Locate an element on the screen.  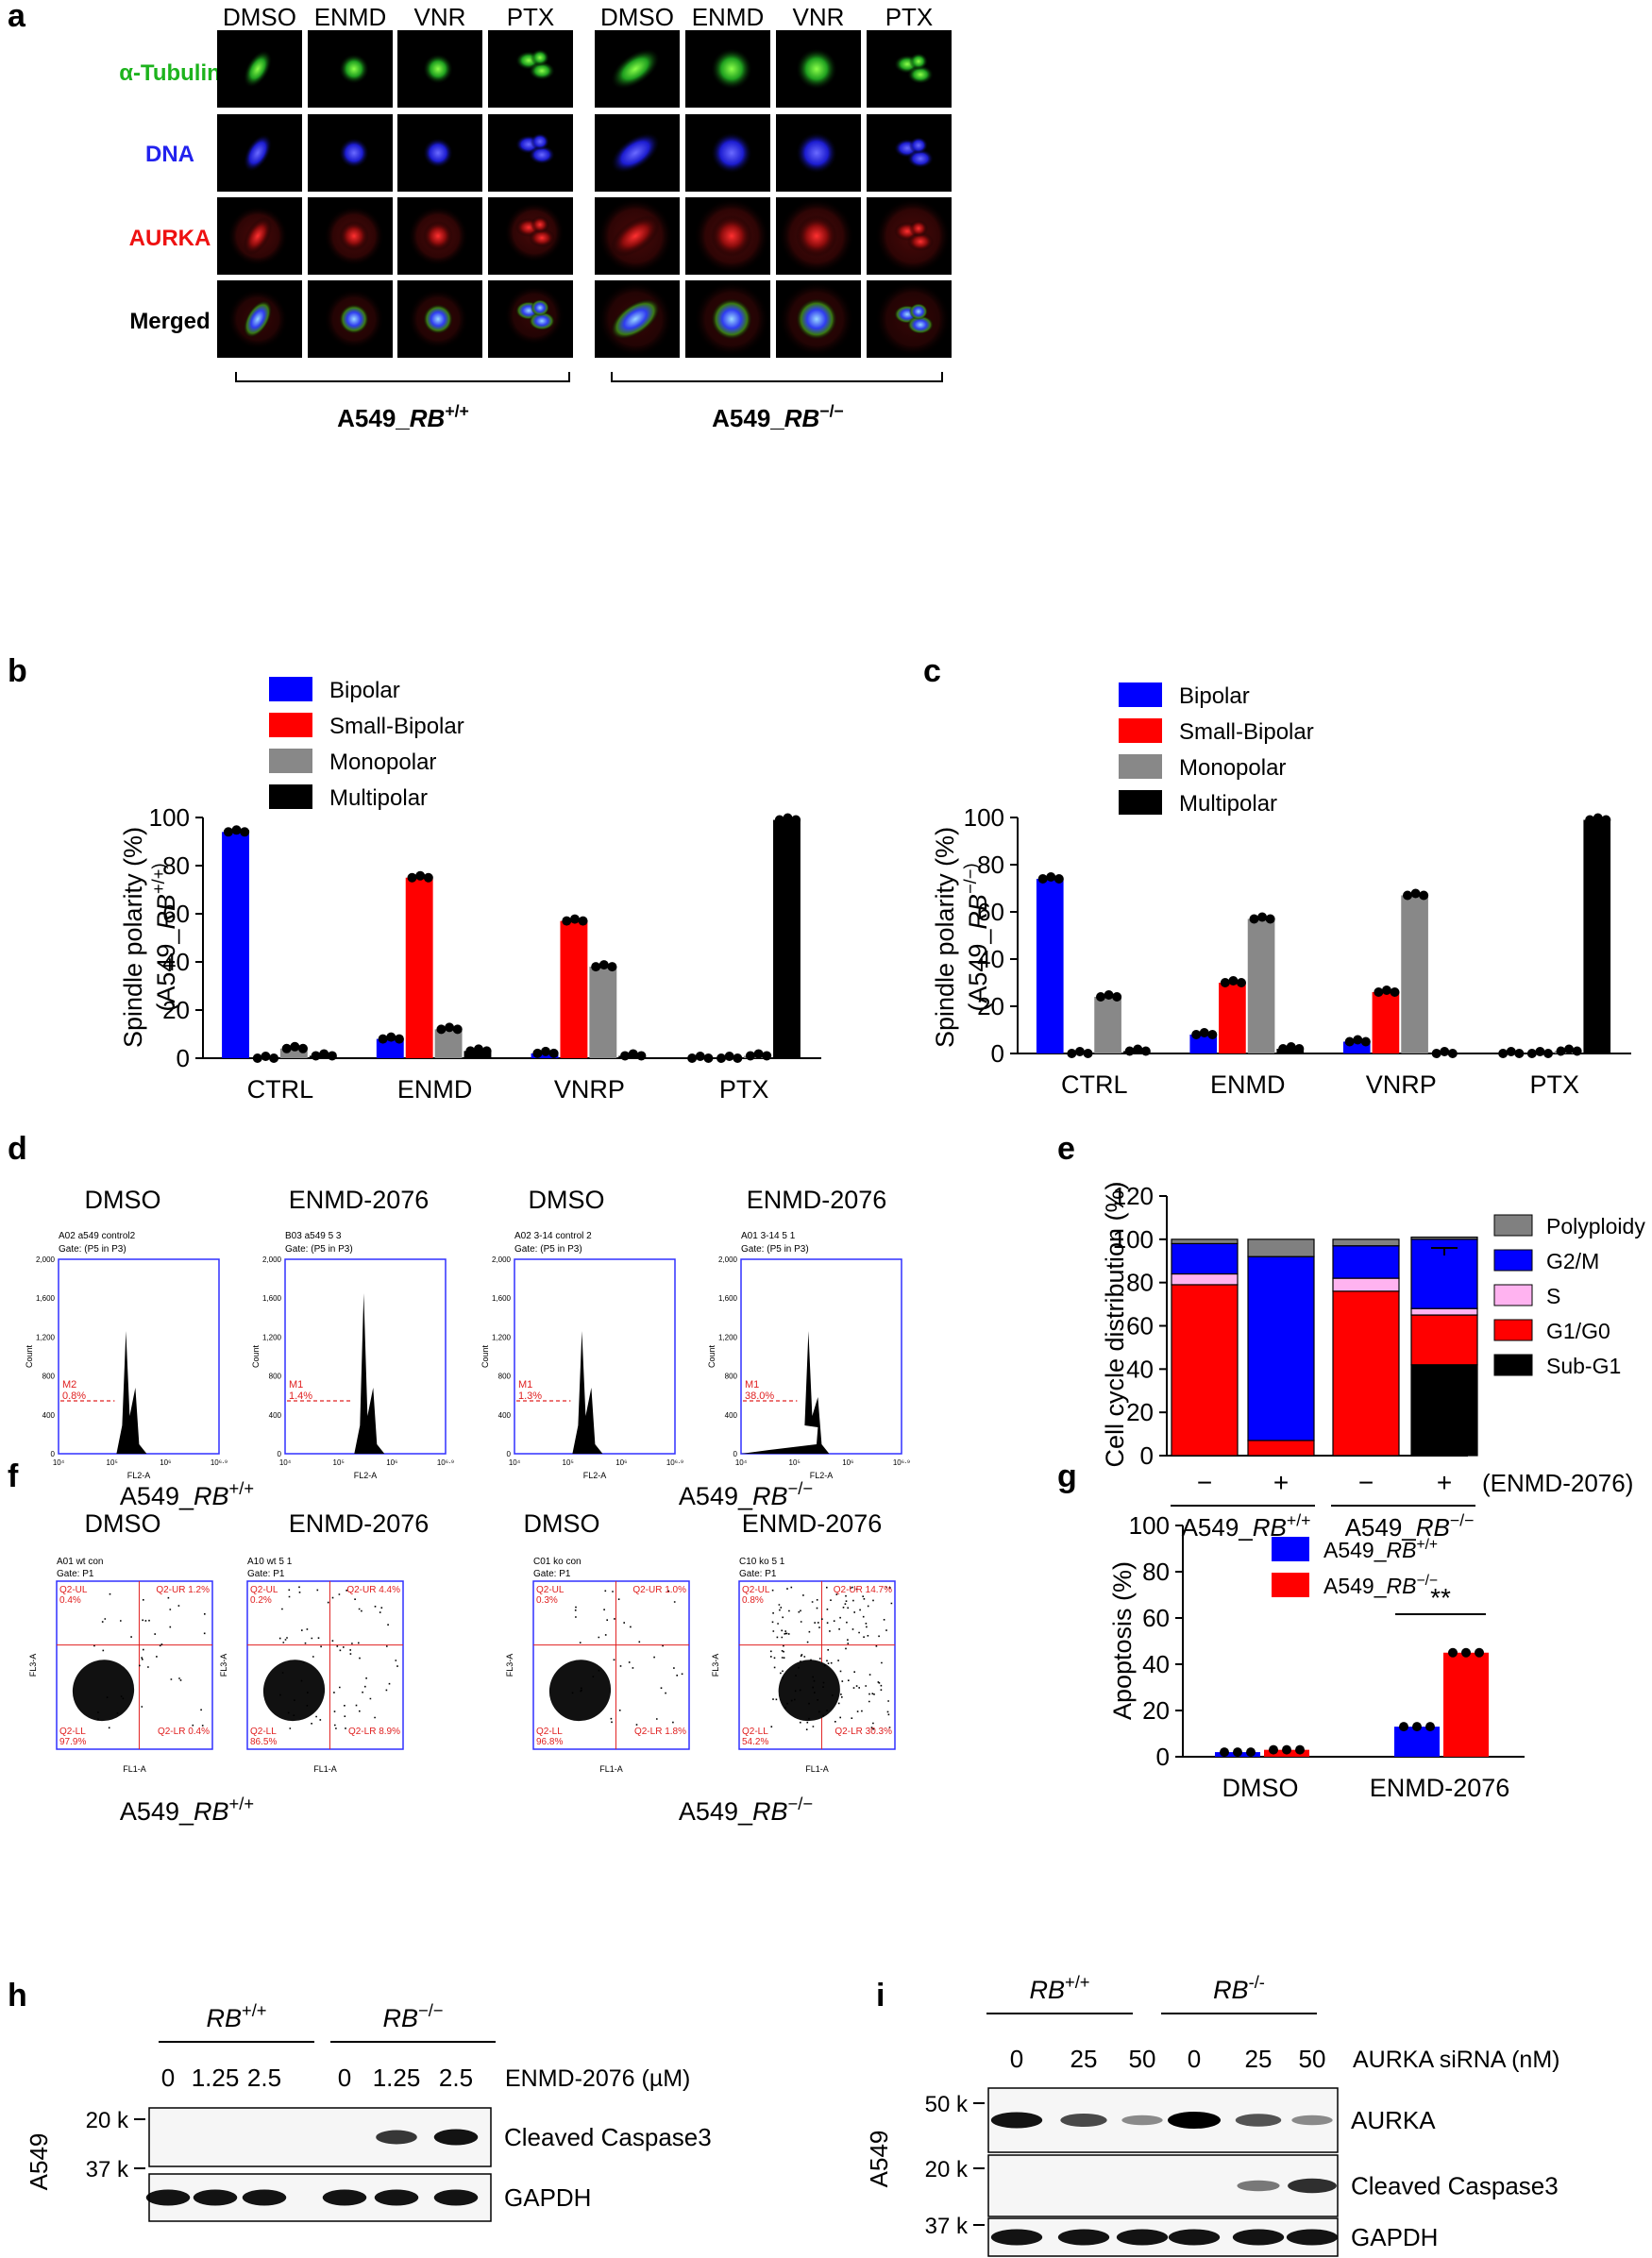
blot-group-label: RB-/- is located at coordinates (1239, 1988).